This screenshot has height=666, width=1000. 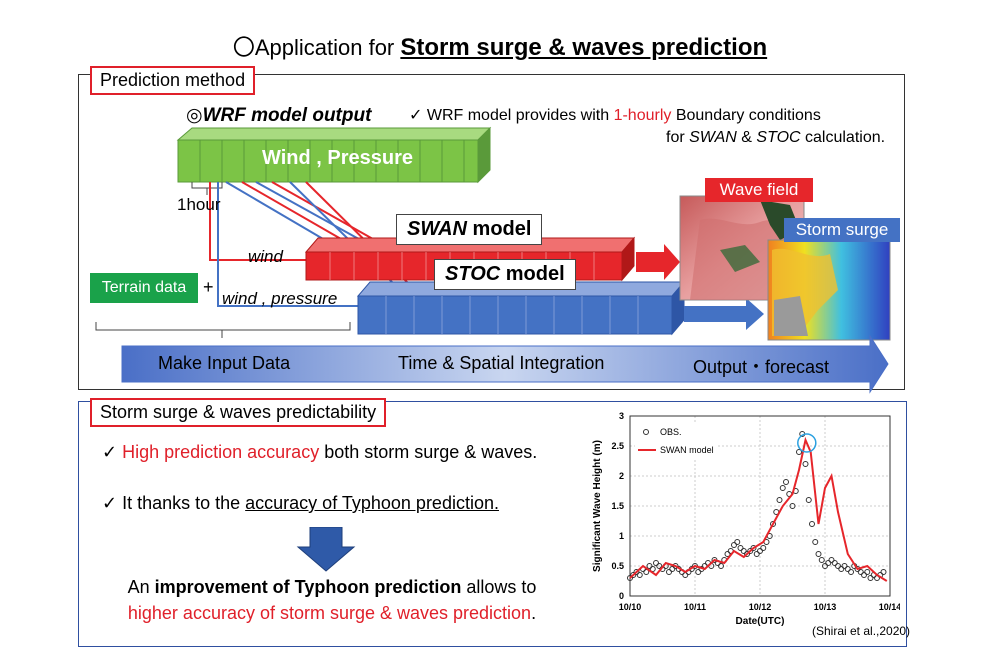 What do you see at coordinates (534, 613) in the screenshot?
I see `concl2-post: .` at bounding box center [534, 613].